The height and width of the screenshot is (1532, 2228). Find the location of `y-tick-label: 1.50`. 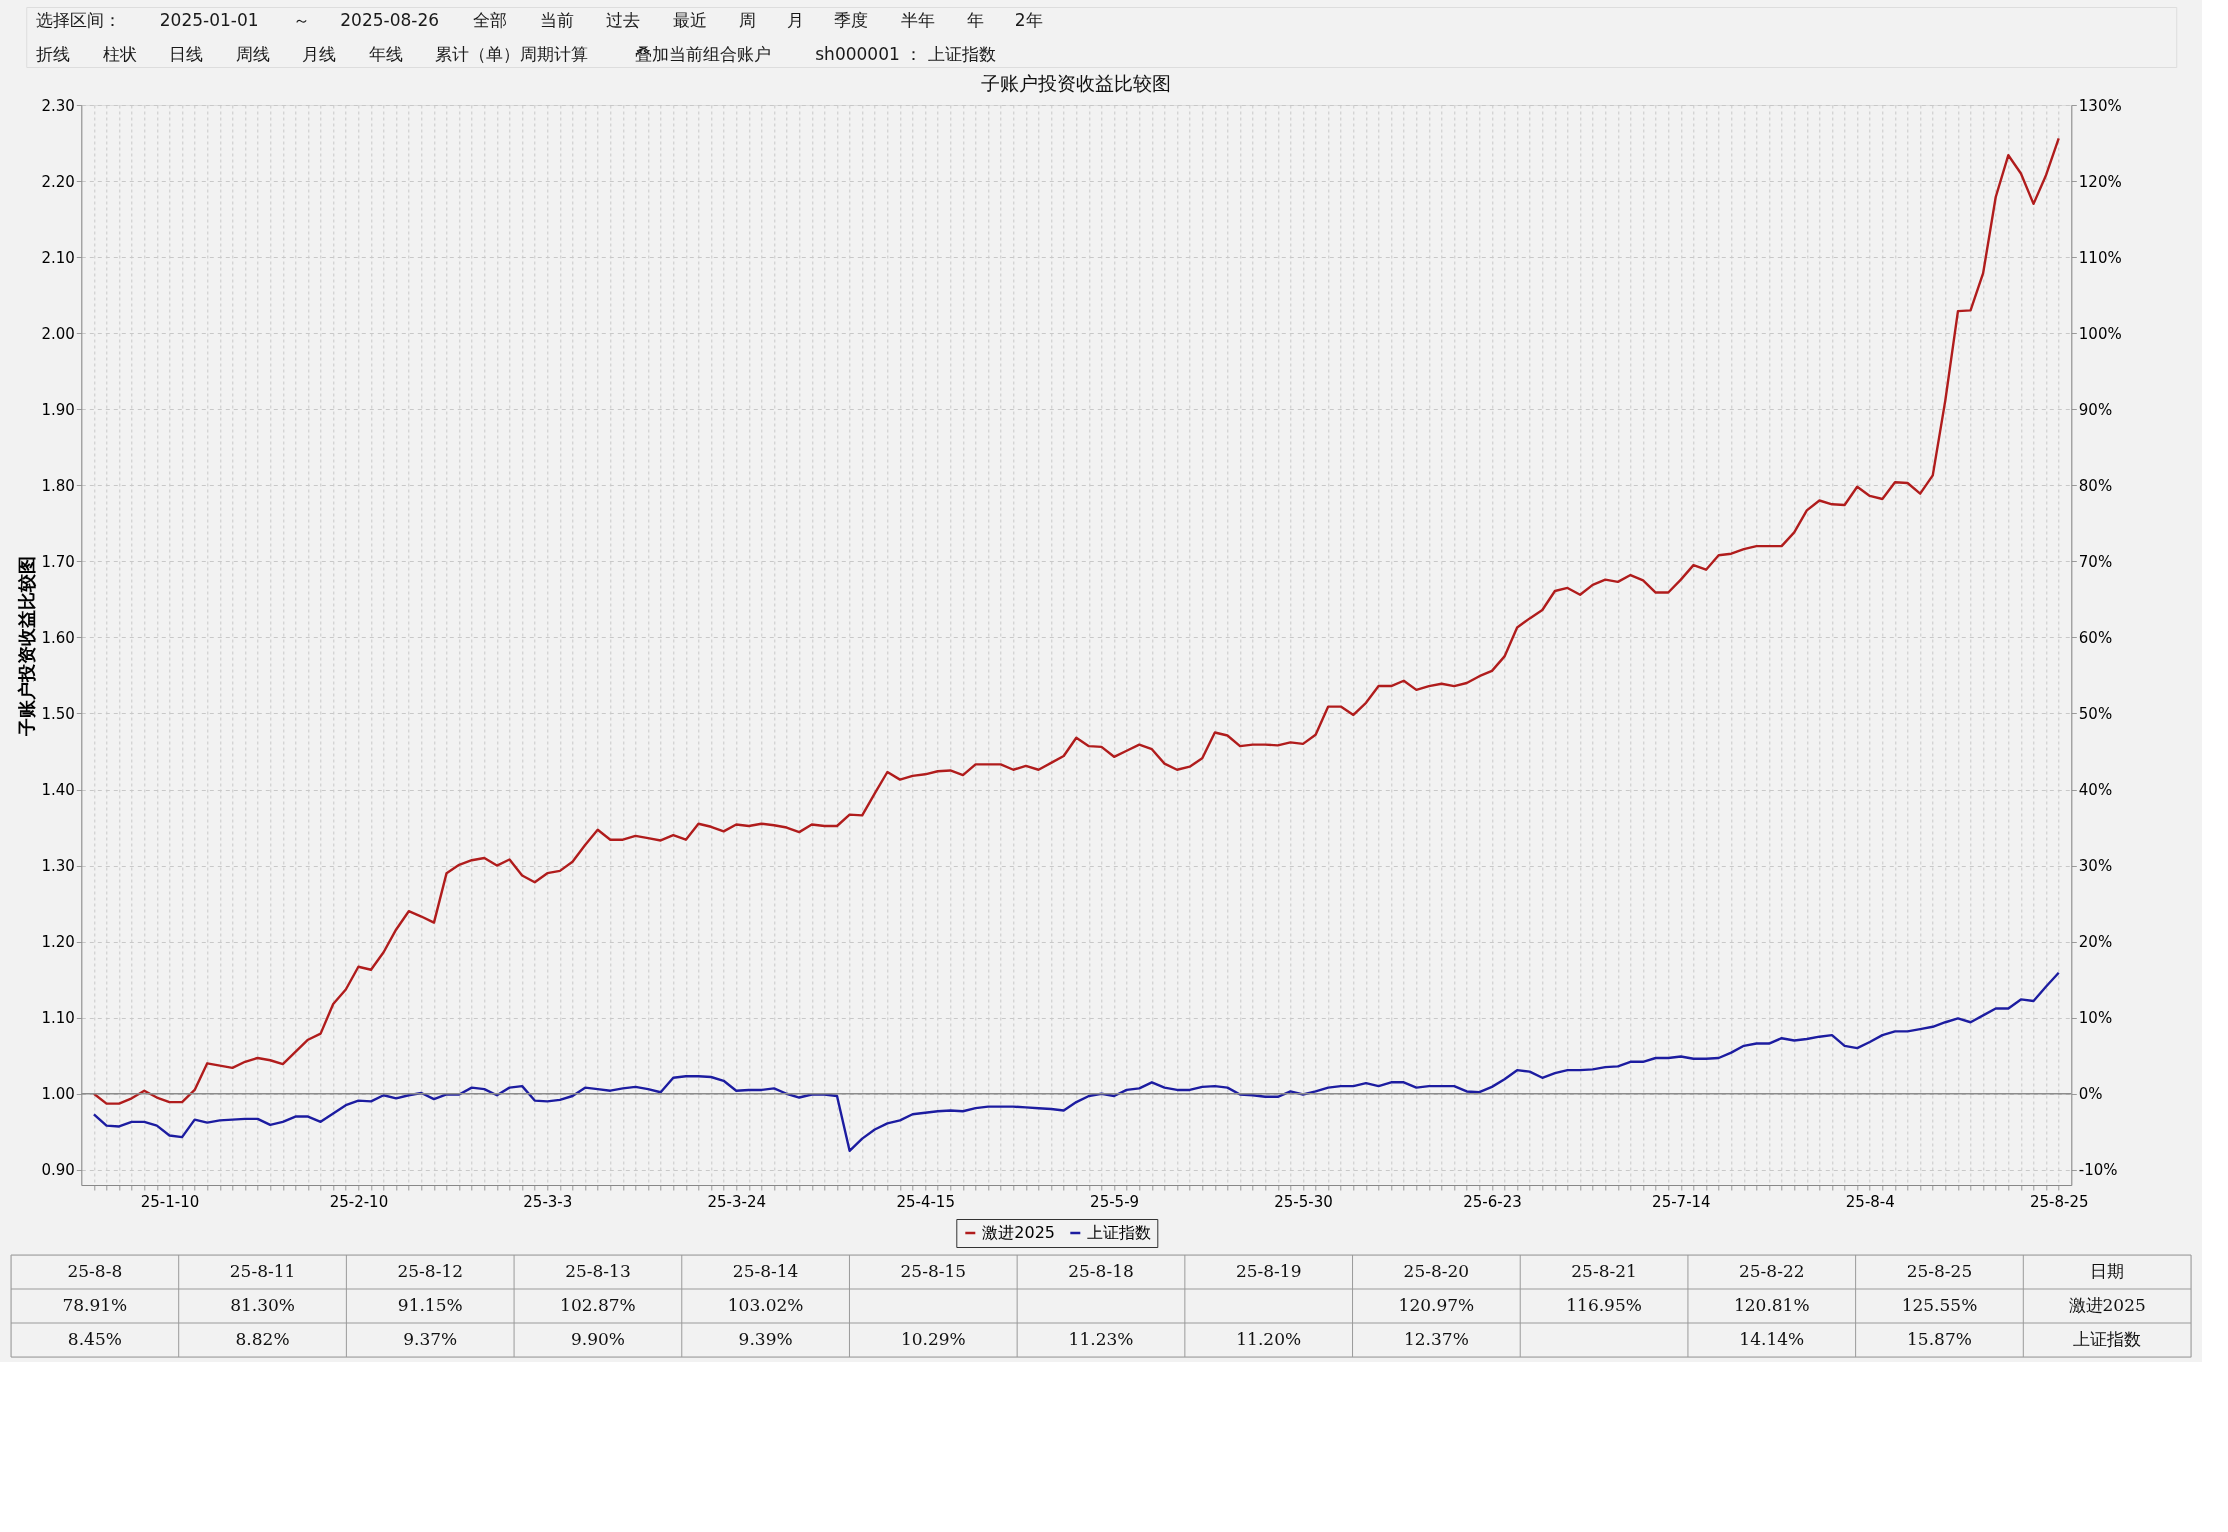

y-tick-label: 1.50 is located at coordinates (58, 713).